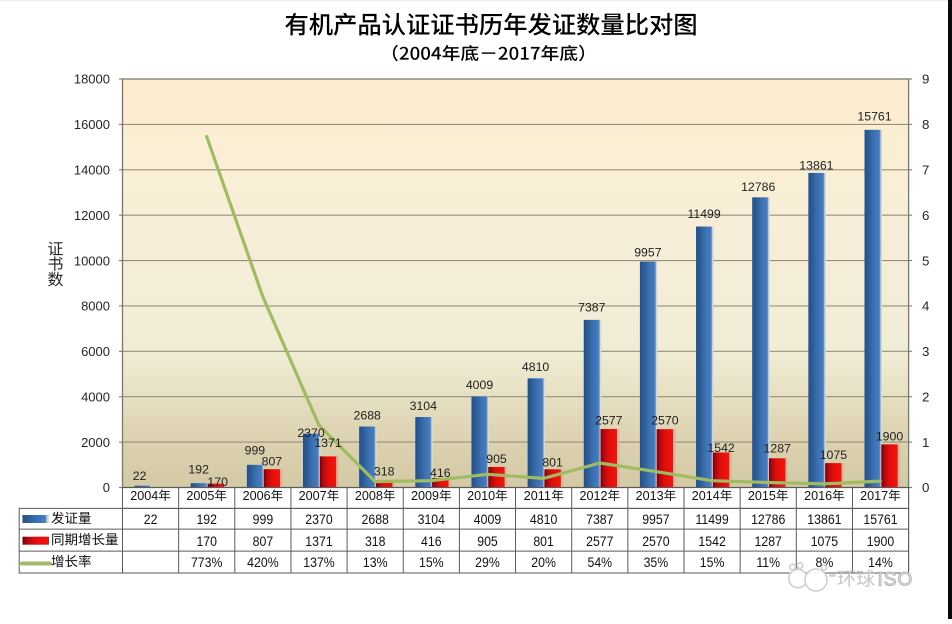  What do you see at coordinates (369, 496) in the screenshot?
I see `svg-text: 2008` at bounding box center [369, 496].